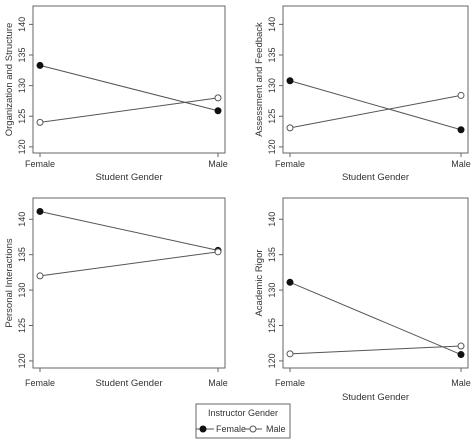 The height and width of the screenshot is (442, 474). What do you see at coordinates (9, 282) in the screenshot?
I see `y-axis-label: Personal Interactions` at bounding box center [9, 282].